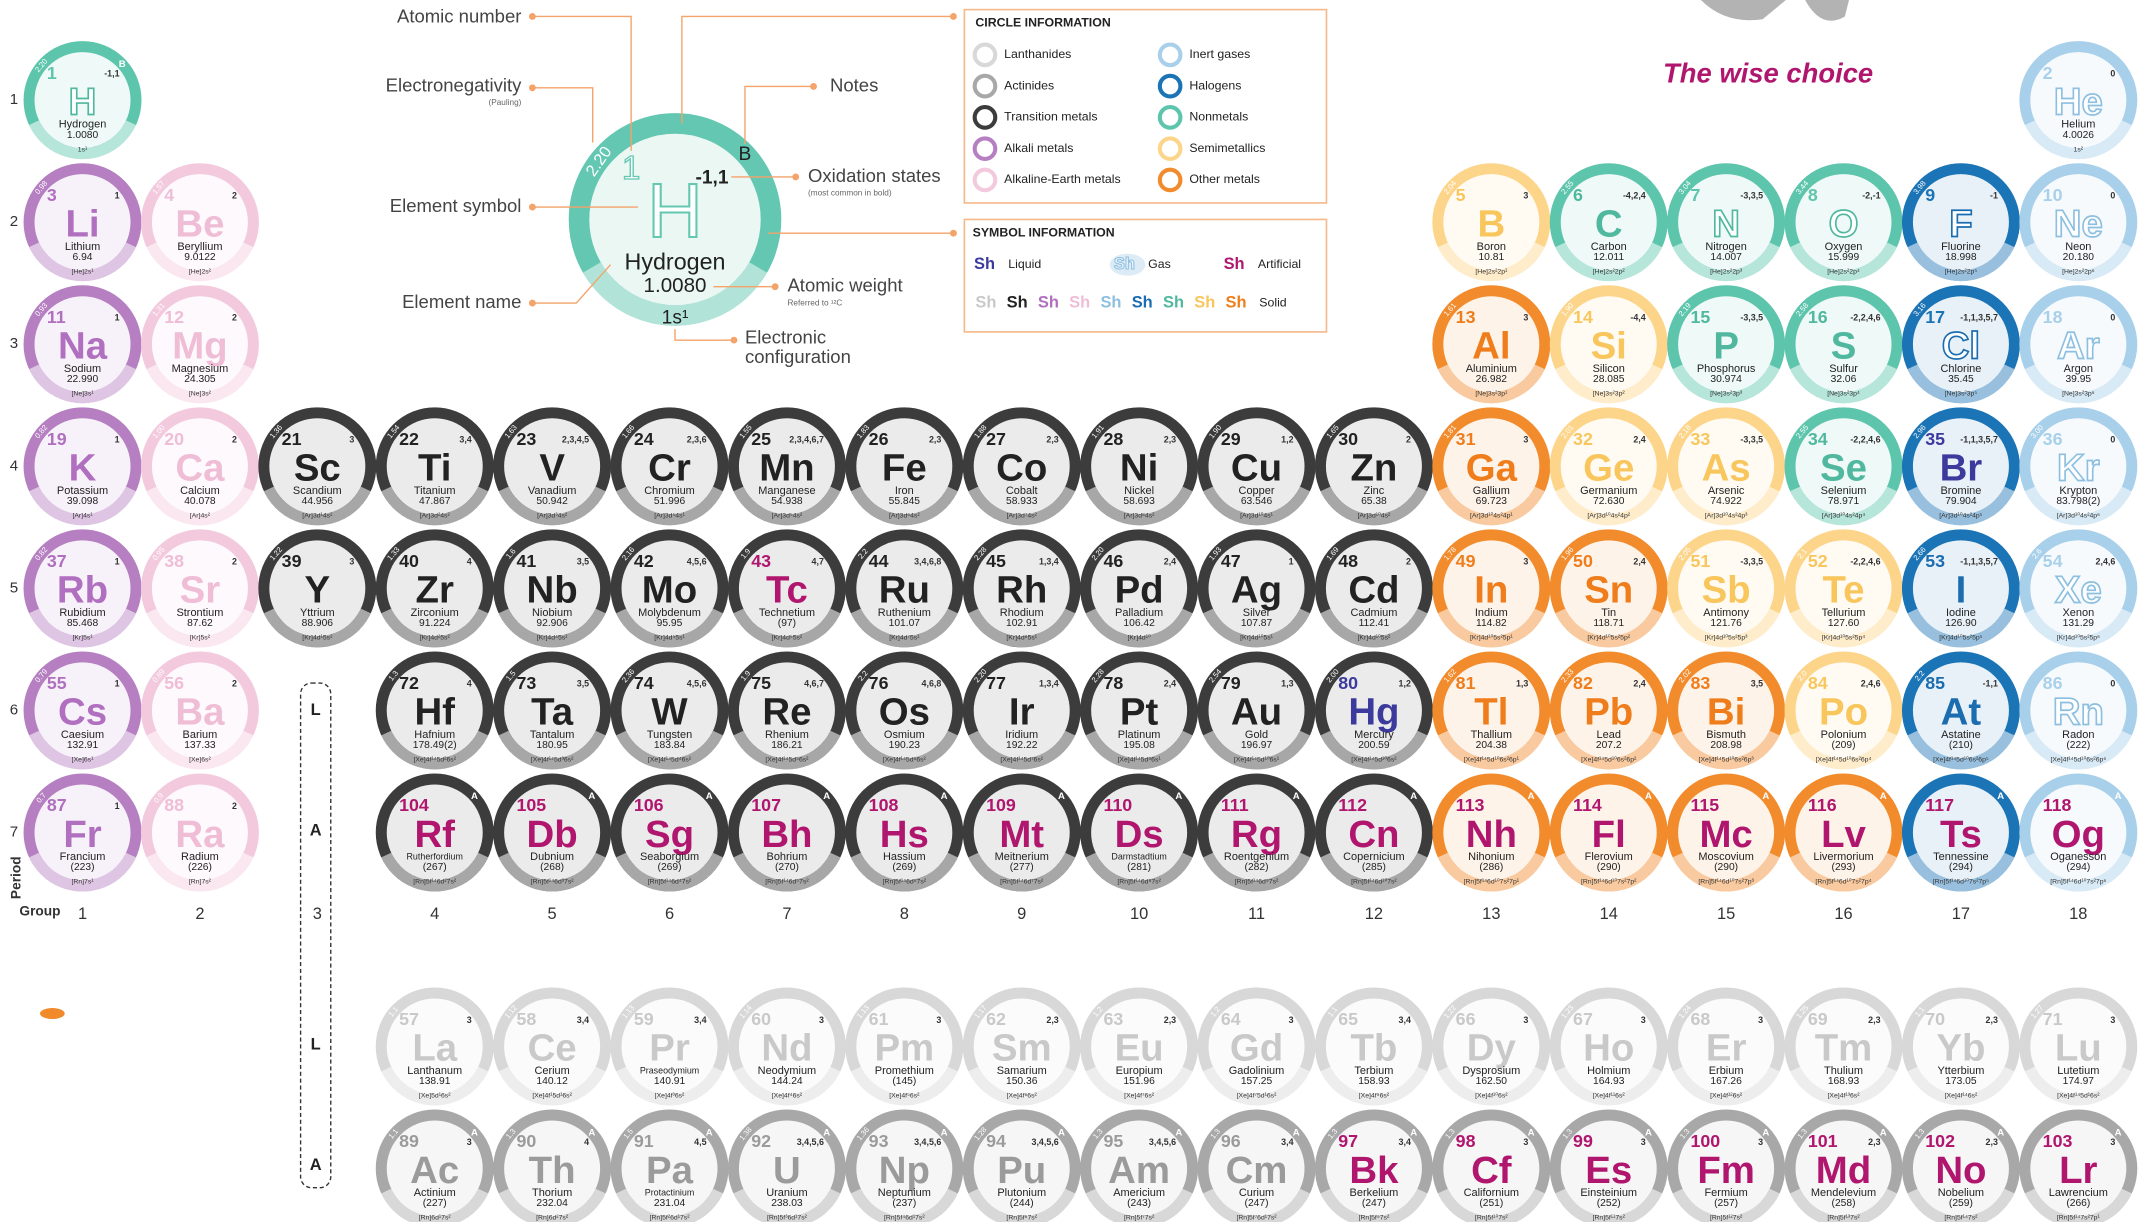  Describe the element at coordinates (1256, 834) in the screenshot. I see `element-symbol: Rg` at that location.